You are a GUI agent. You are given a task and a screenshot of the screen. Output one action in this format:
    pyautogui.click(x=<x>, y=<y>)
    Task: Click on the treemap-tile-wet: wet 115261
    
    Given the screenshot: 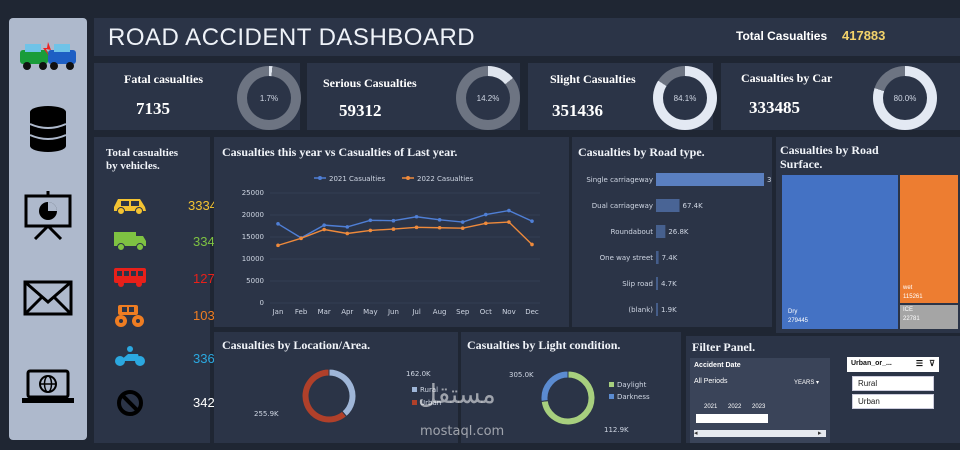 What is the action you would take?
    pyautogui.click(x=929, y=239)
    